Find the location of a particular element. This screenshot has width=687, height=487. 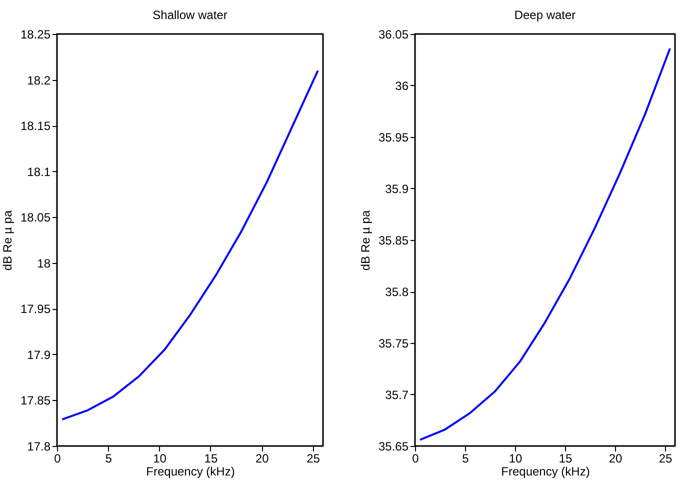

y-tick-label: 18.1 is located at coordinates (39, 171).